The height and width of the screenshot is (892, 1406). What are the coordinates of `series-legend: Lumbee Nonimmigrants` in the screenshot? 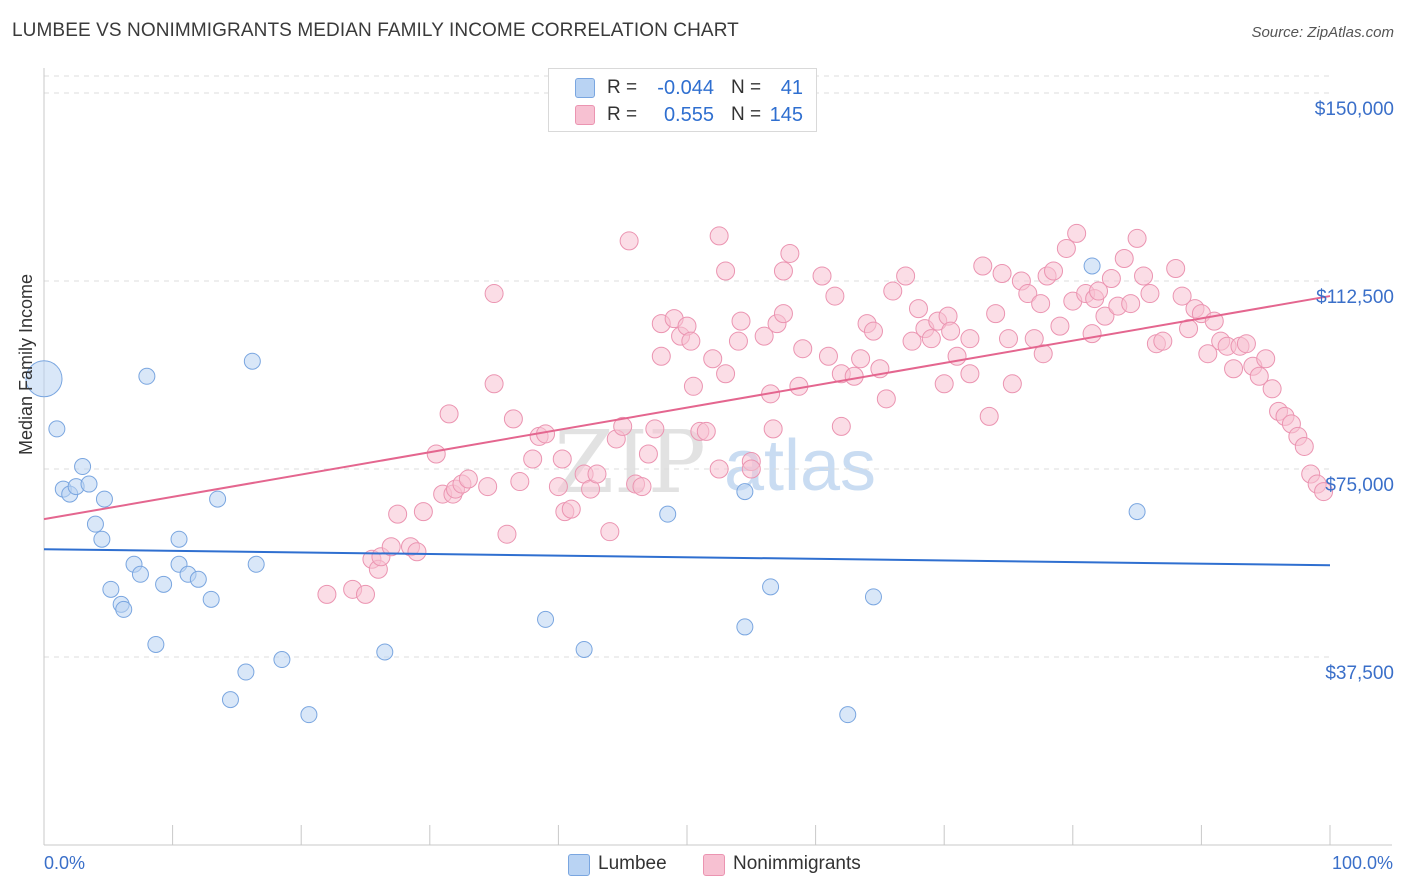 It's located at (703, 865).